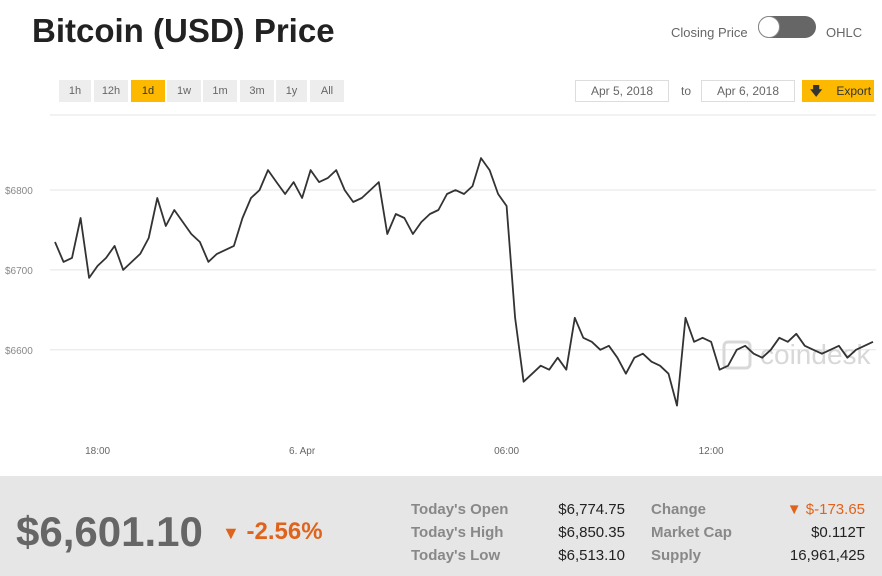  Describe the element at coordinates (457, 532) in the screenshot. I see `stat-label: Today's High` at that location.